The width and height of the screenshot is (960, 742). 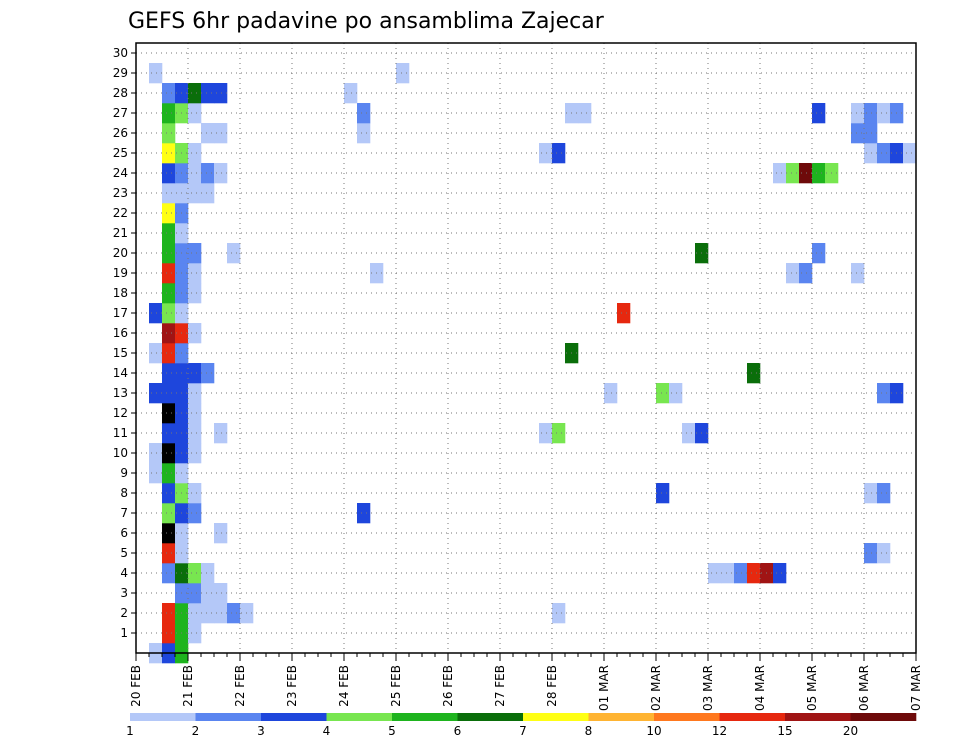 I want to click on y-tick-label: 1, so click(x=124, y=633).